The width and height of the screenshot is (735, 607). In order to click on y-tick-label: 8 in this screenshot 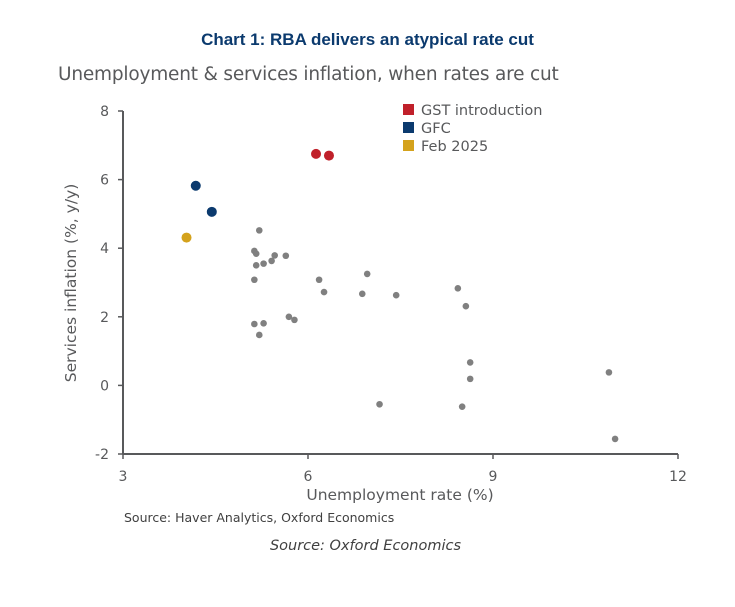, I will do `click(104, 112)`.